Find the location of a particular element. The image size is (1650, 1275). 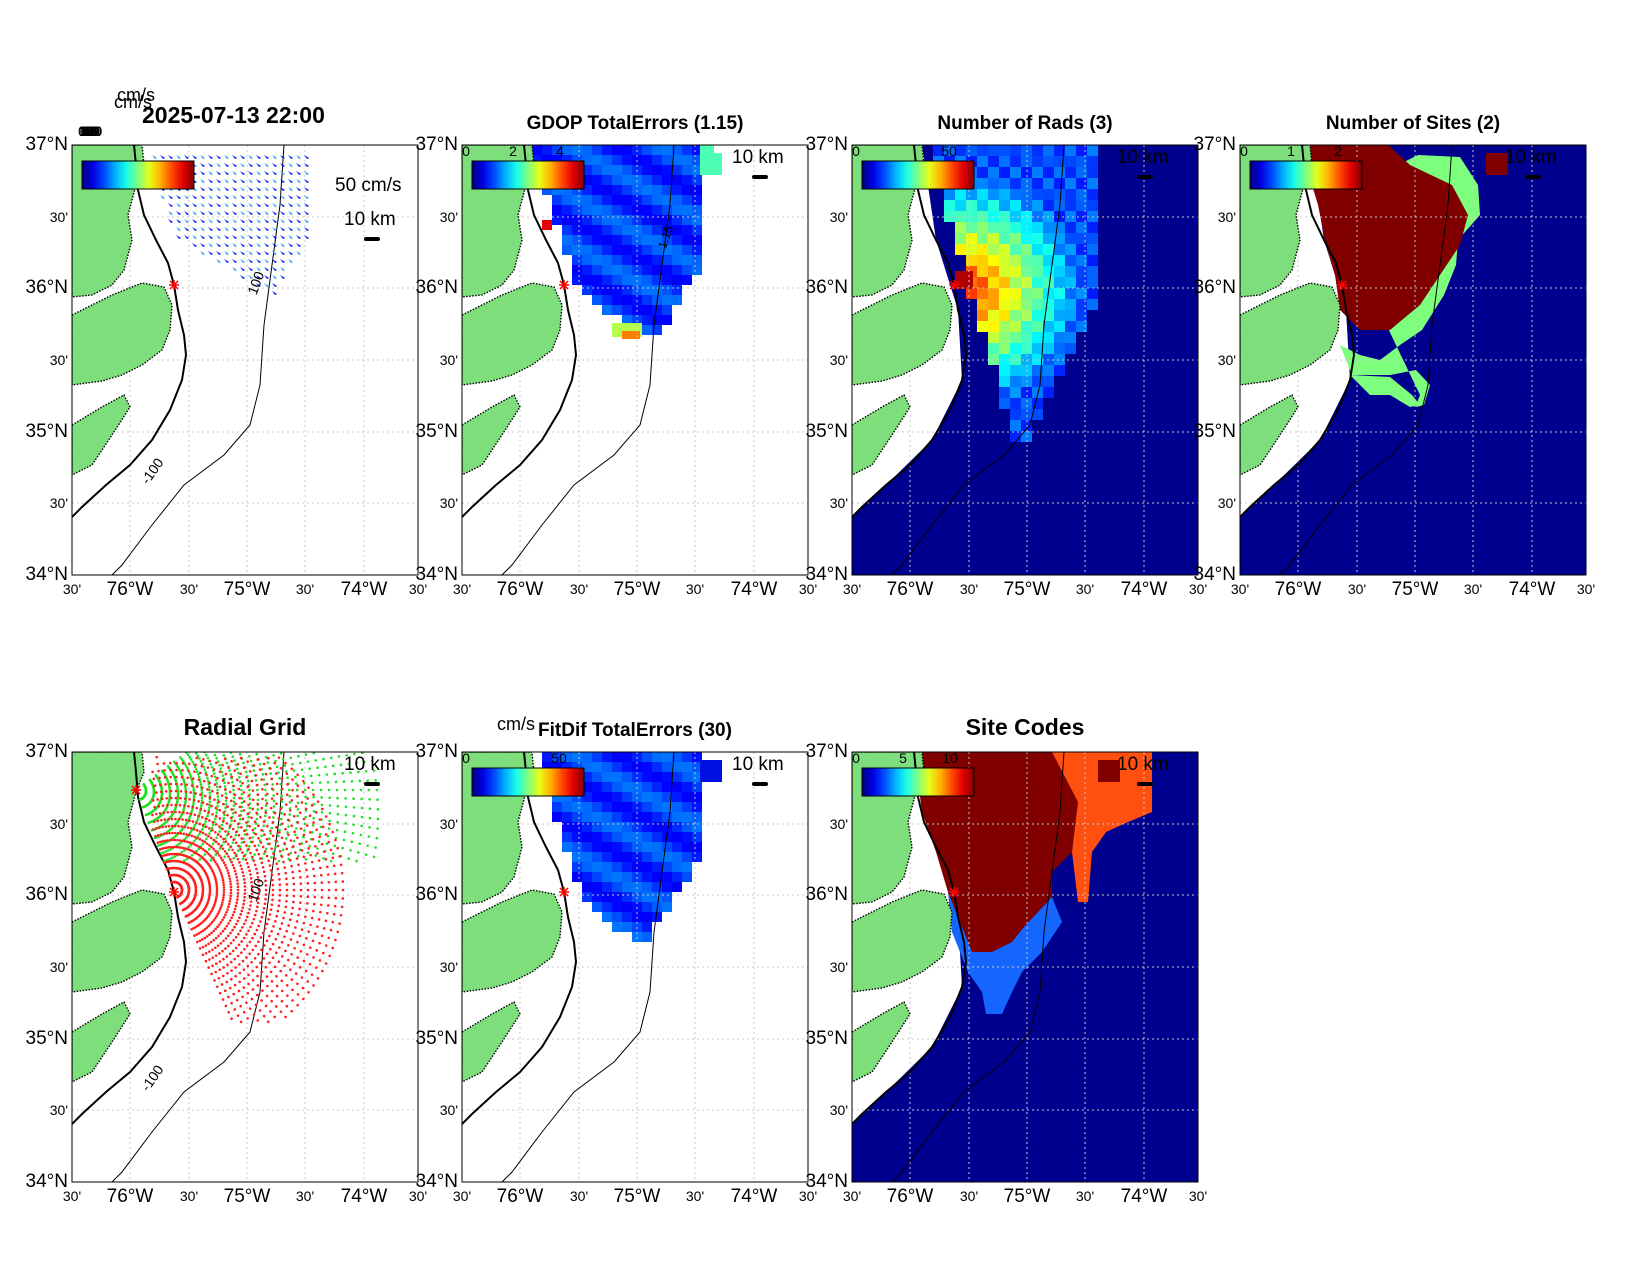

y-tick-label: 34°N is located at coordinates (46, 574).